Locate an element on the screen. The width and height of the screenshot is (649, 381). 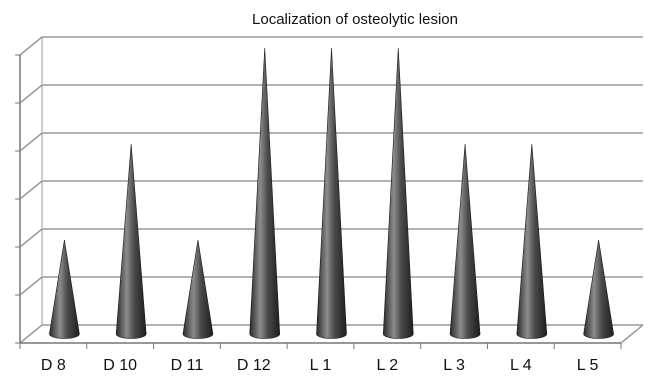
x-tick-label: D 10 is located at coordinates (120, 365).